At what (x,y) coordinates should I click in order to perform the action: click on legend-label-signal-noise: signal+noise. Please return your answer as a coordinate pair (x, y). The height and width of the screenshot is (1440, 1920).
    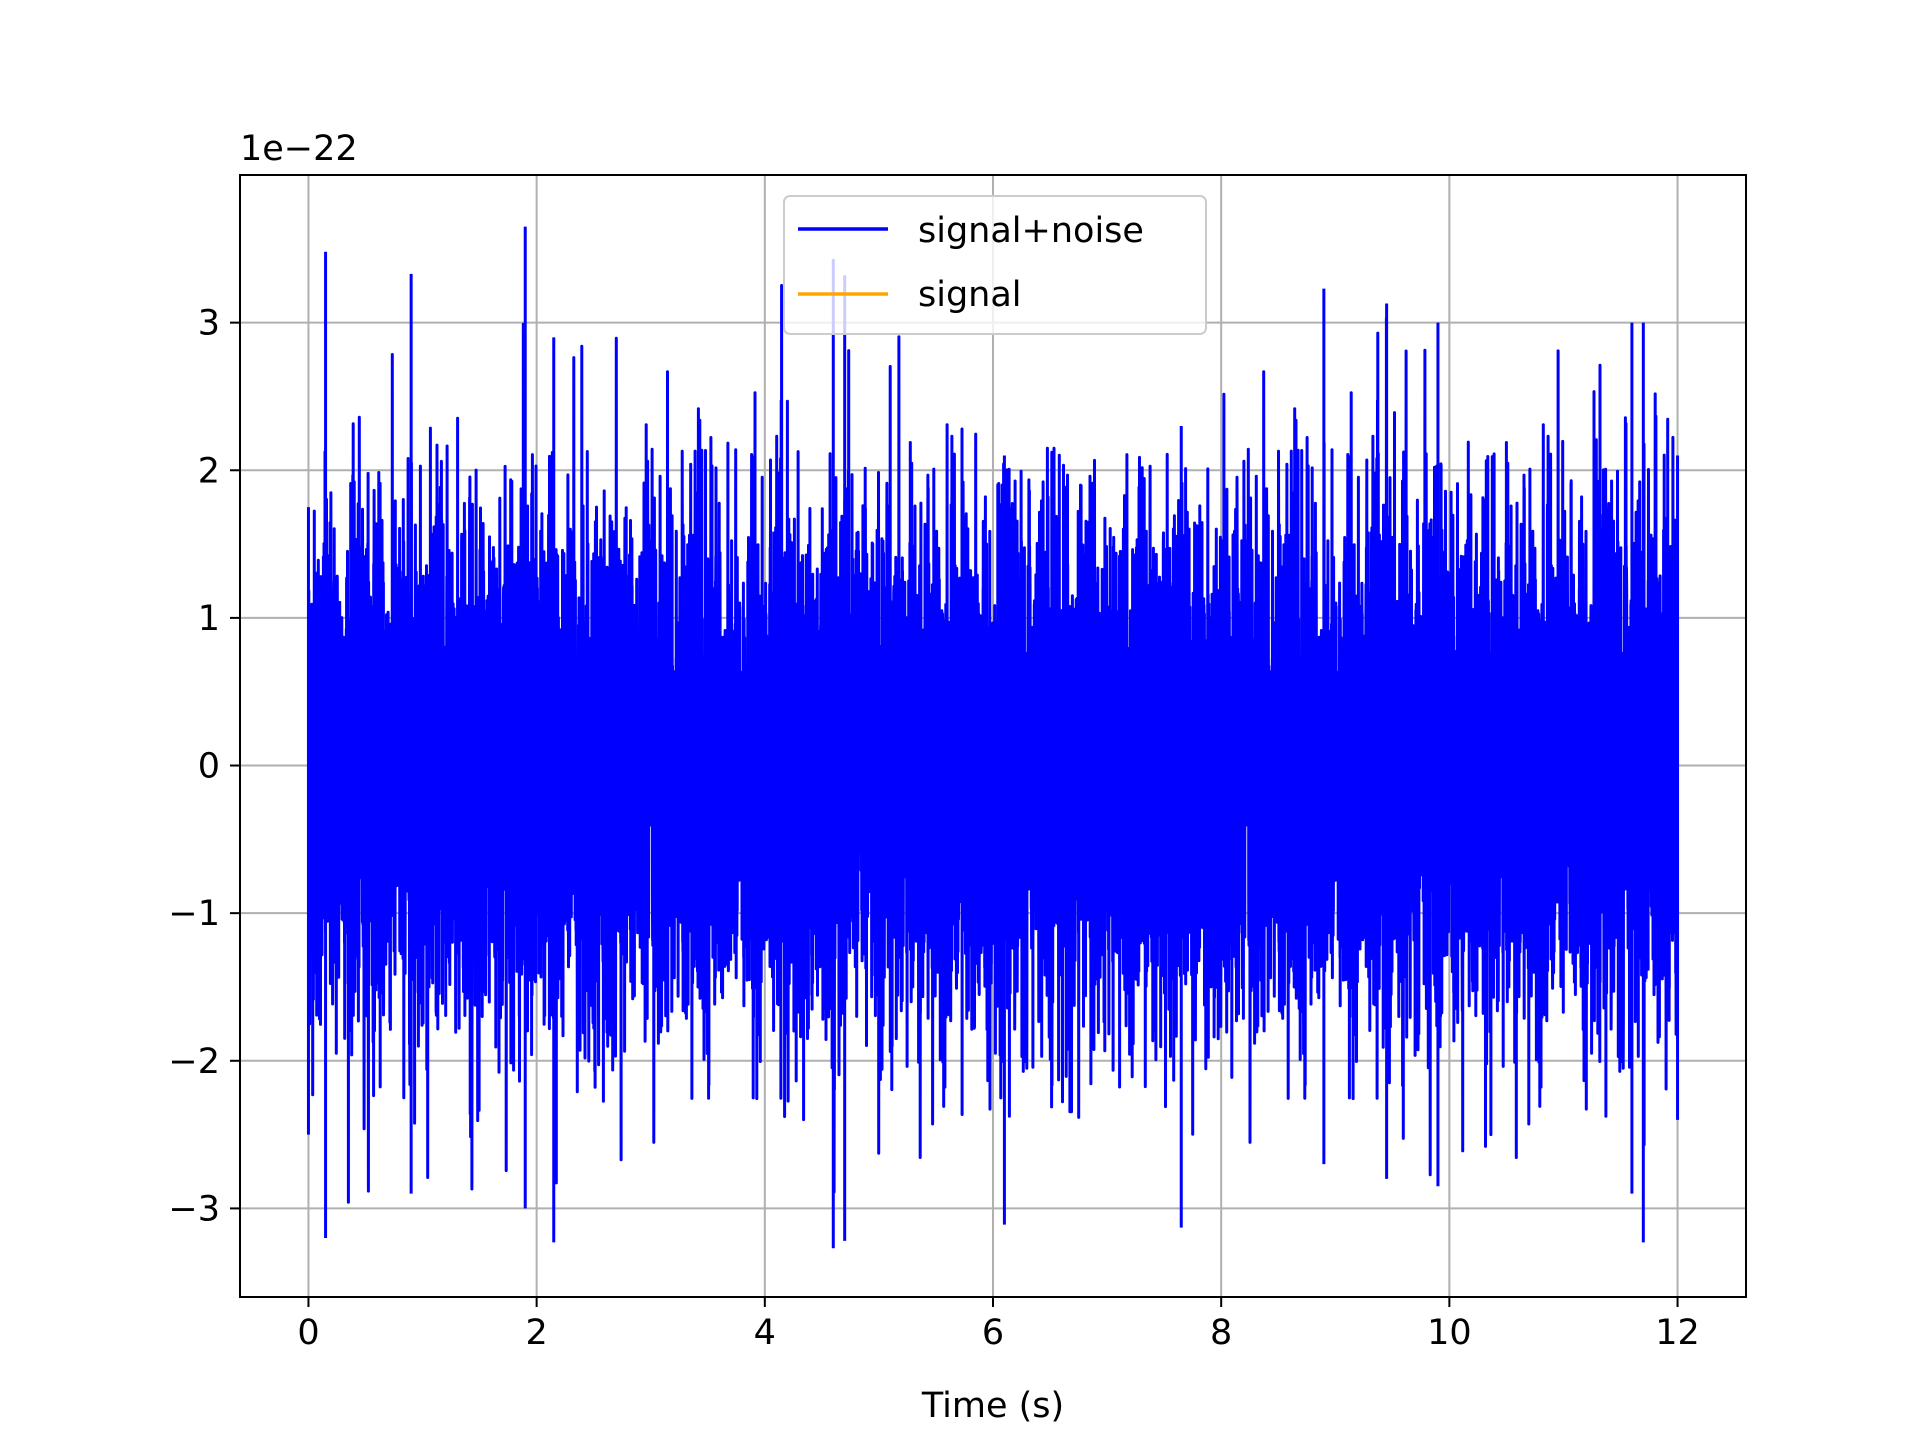
    Looking at the image, I should click on (1031, 231).